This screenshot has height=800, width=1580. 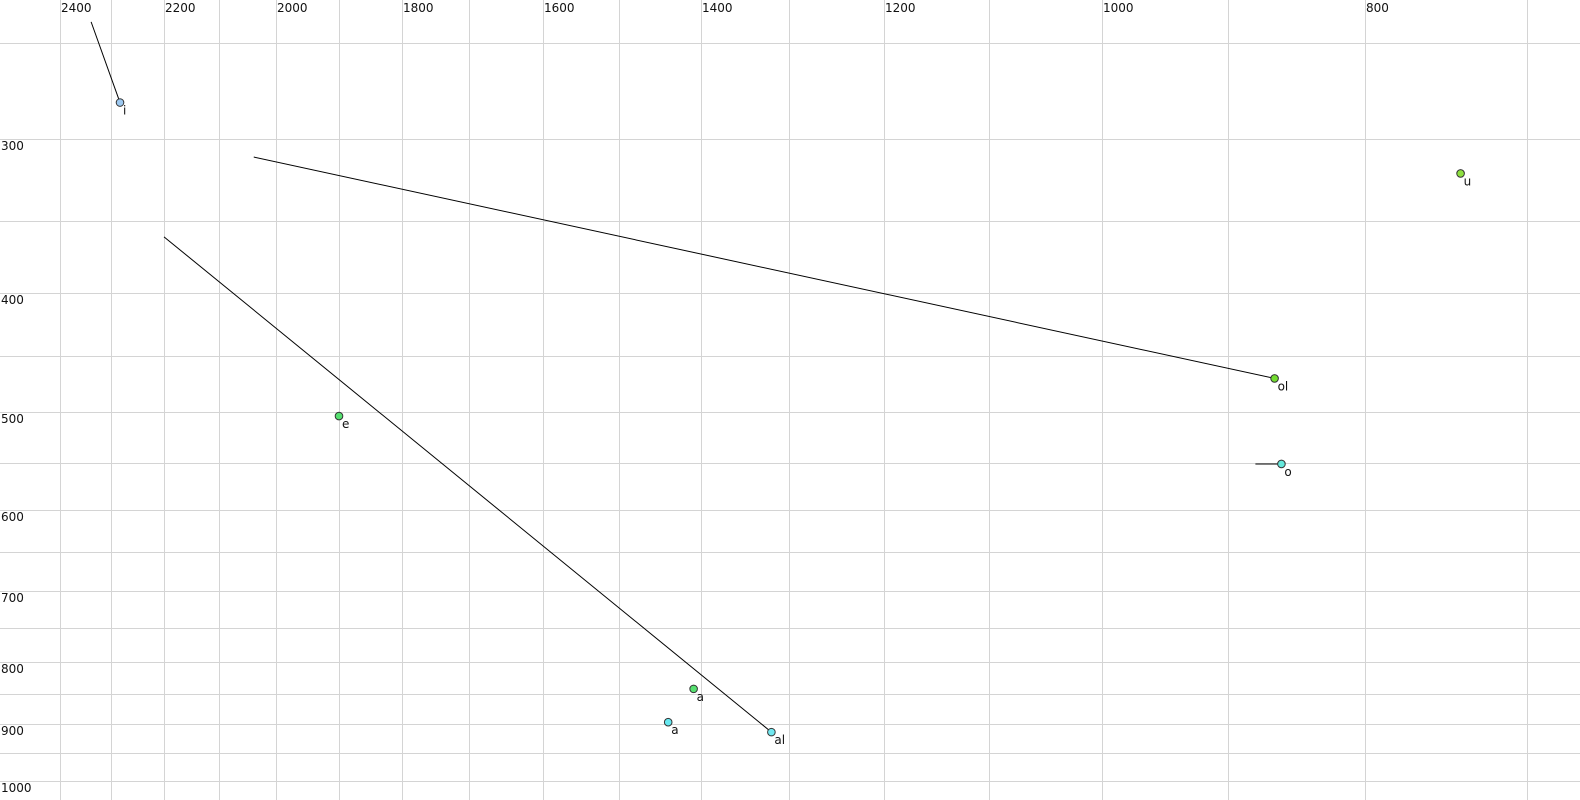 What do you see at coordinates (12, 419) in the screenshot?
I see `y-tick-label: 500` at bounding box center [12, 419].